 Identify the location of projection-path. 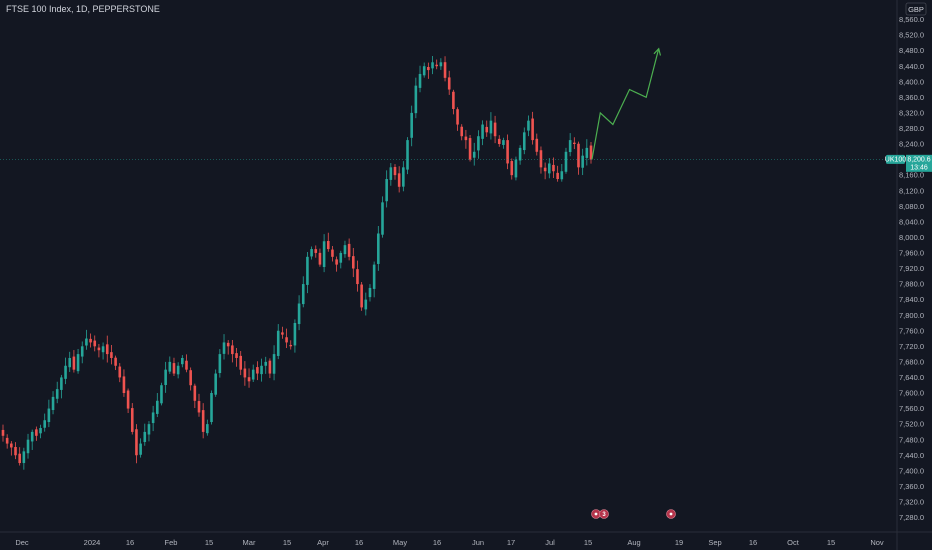
(625, 104).